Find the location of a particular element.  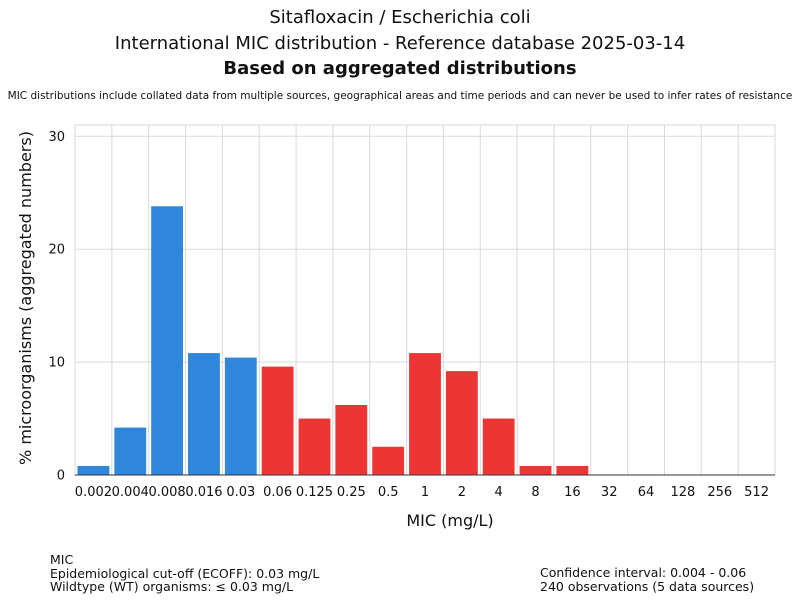

x-tick-label: 4 is located at coordinates (499, 492).